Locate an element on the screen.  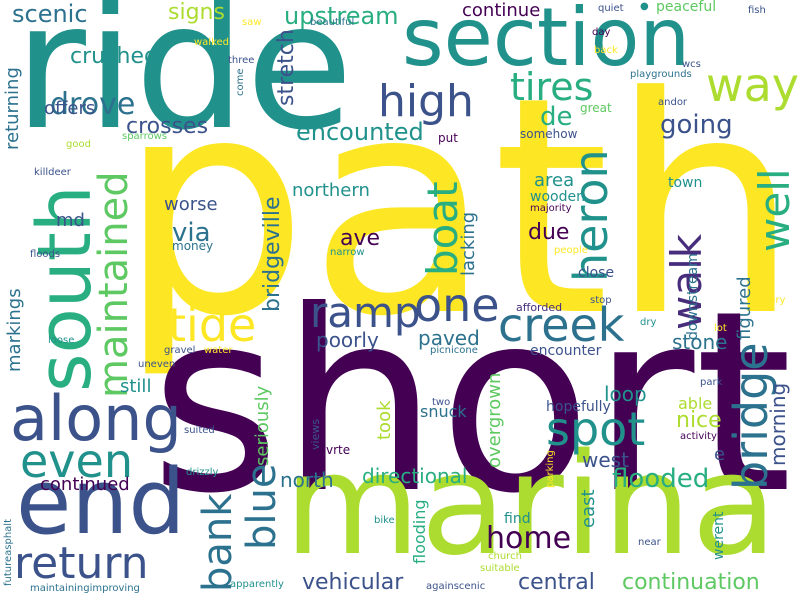
word-spot: spot is located at coordinates (596, 429).